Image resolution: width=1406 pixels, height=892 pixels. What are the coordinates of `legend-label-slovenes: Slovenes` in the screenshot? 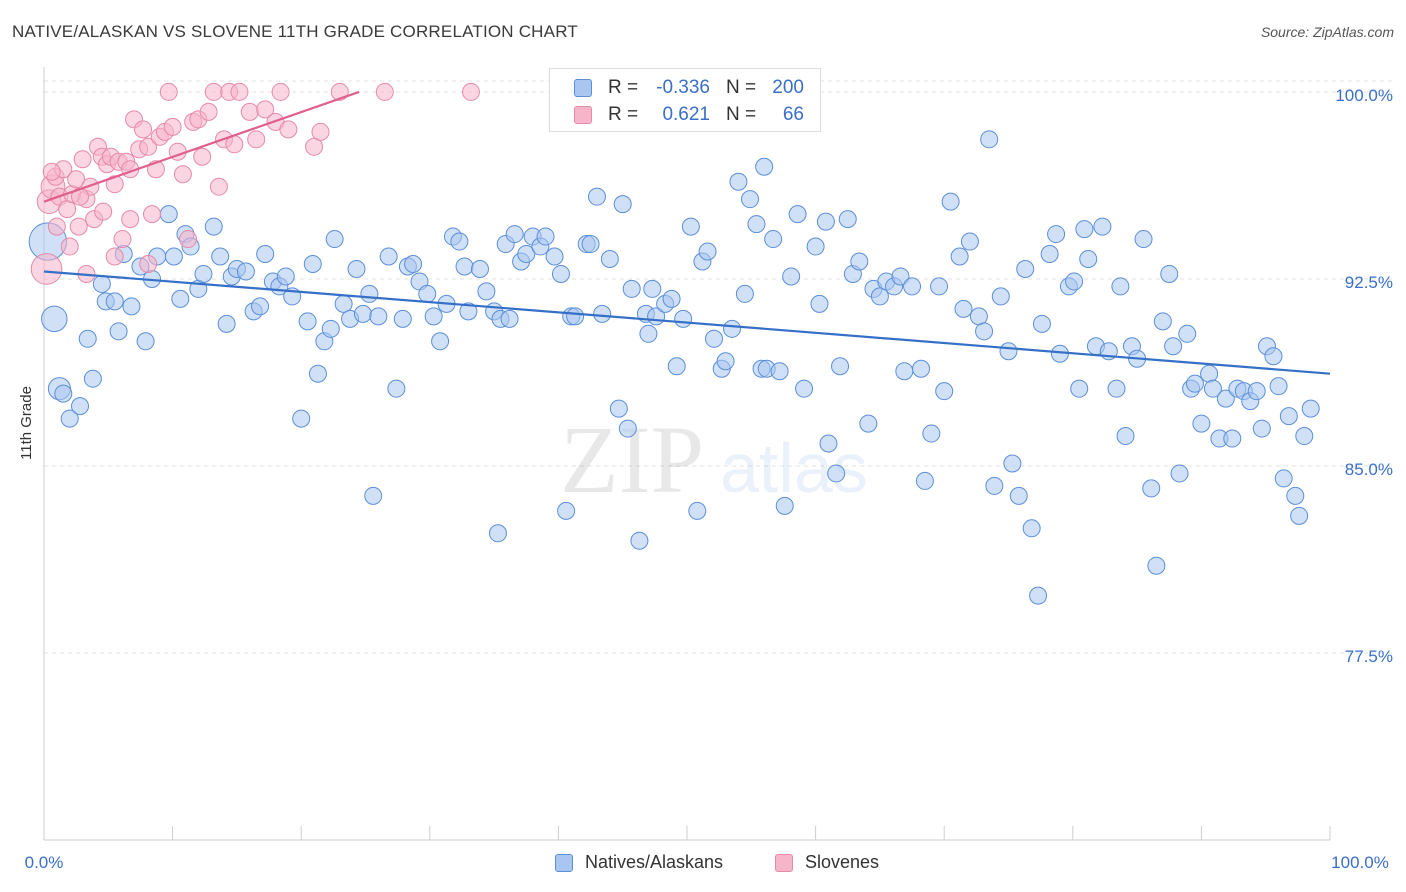 It's located at (842, 862).